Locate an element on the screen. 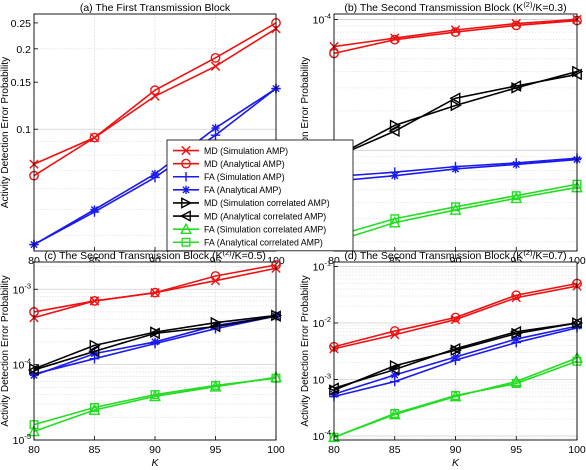  y-tick-label: 0.1 is located at coordinates (23, 130).